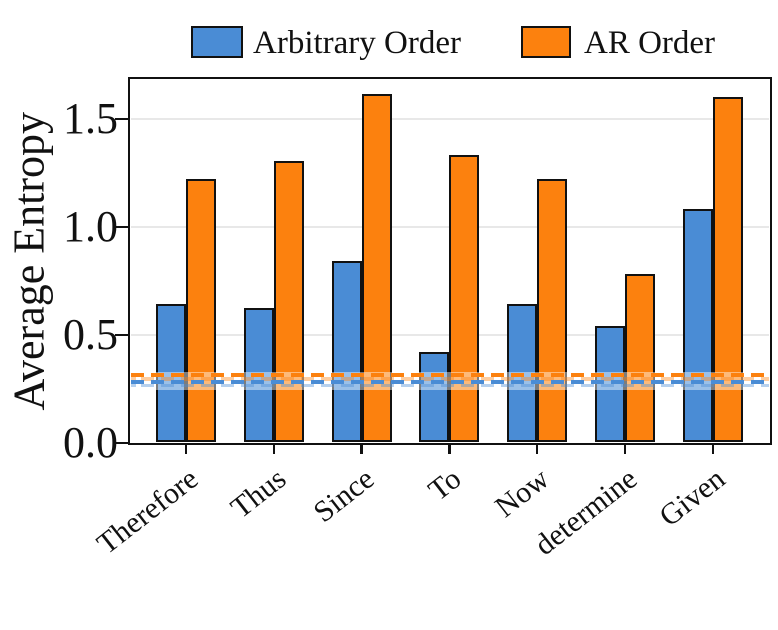 The height and width of the screenshot is (630, 778). What do you see at coordinates (434, 397) in the screenshot?
I see `bar-arbitrary-To` at bounding box center [434, 397].